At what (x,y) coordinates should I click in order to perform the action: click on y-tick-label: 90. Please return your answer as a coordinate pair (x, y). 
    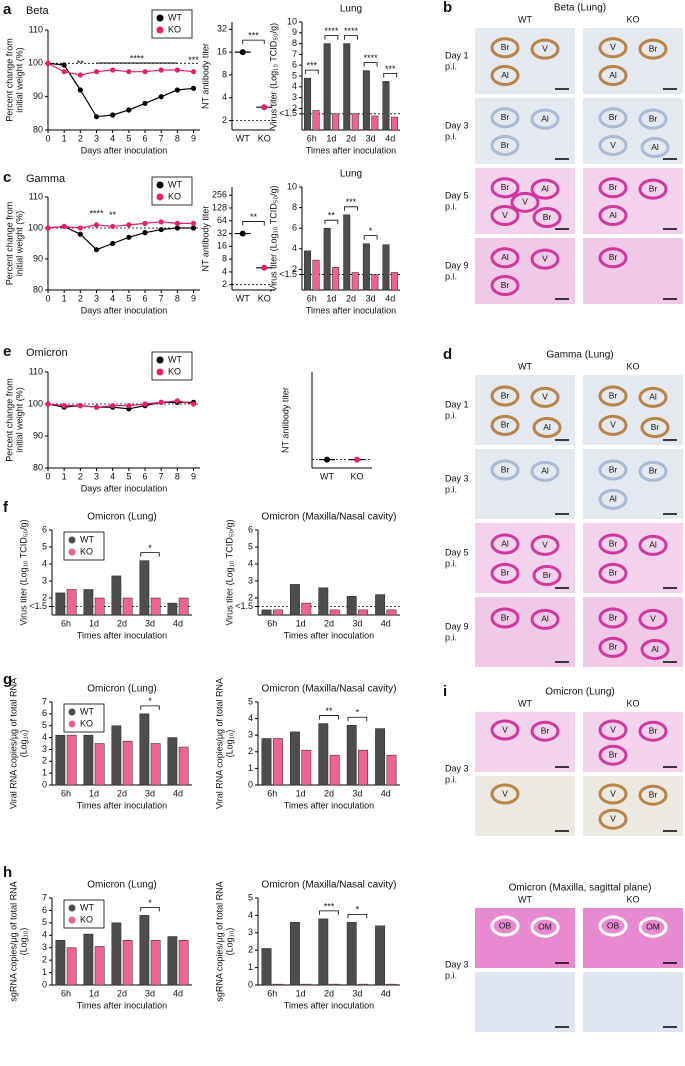
    Looking at the image, I should click on (38, 96).